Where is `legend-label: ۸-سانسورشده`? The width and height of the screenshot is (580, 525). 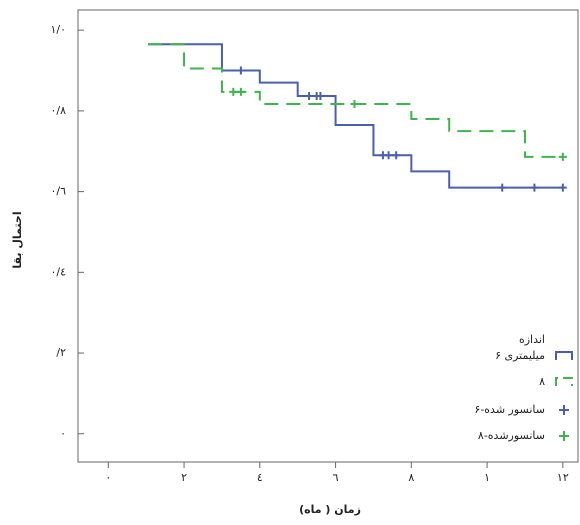
legend-label: ۸-سانسورشده is located at coordinates (511, 435).